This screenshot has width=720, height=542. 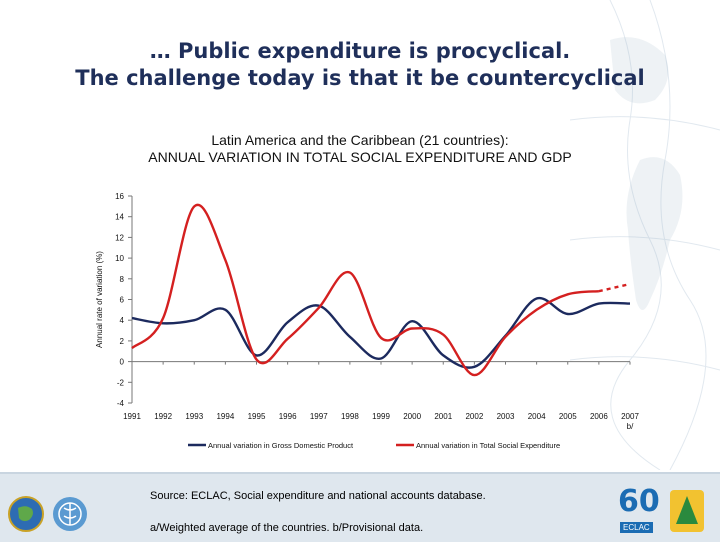 I want to click on anniversary-logo: 60 ECLAC, so click(x=662, y=511).